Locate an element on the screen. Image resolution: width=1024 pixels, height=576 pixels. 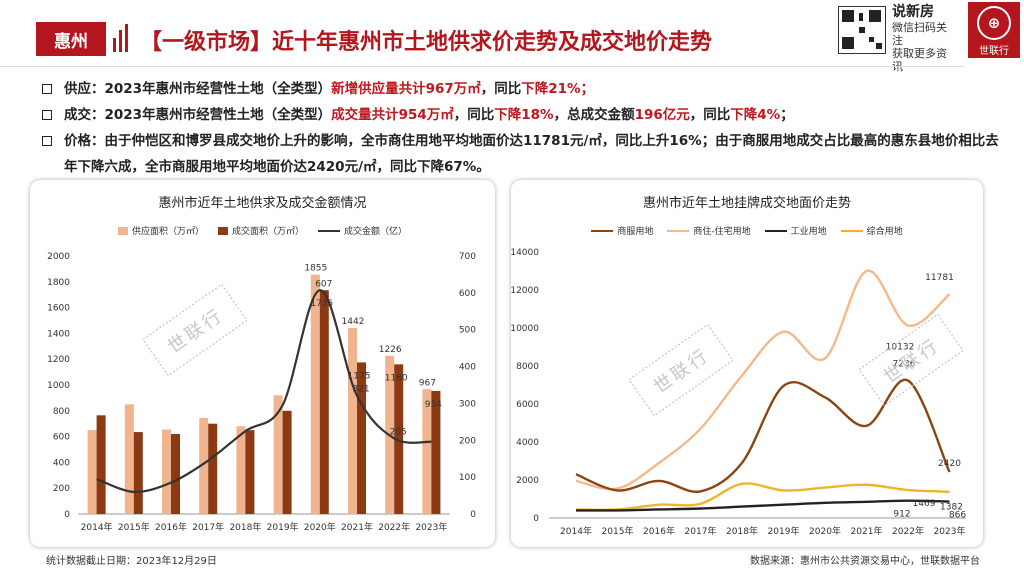
brand-block: 说新房 微信扫码关注 获取更多资讯 is located at coordinates (923, 39).